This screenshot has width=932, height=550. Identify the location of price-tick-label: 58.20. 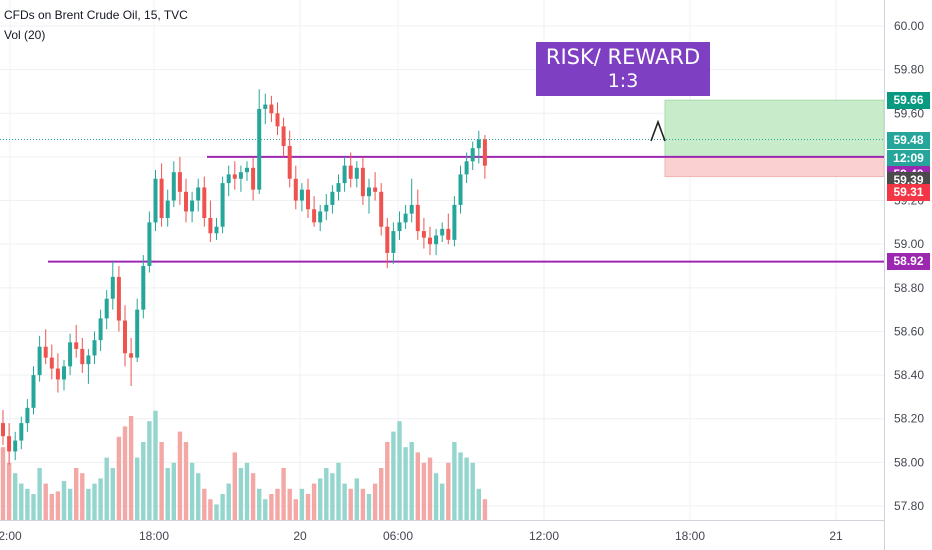
(909, 419).